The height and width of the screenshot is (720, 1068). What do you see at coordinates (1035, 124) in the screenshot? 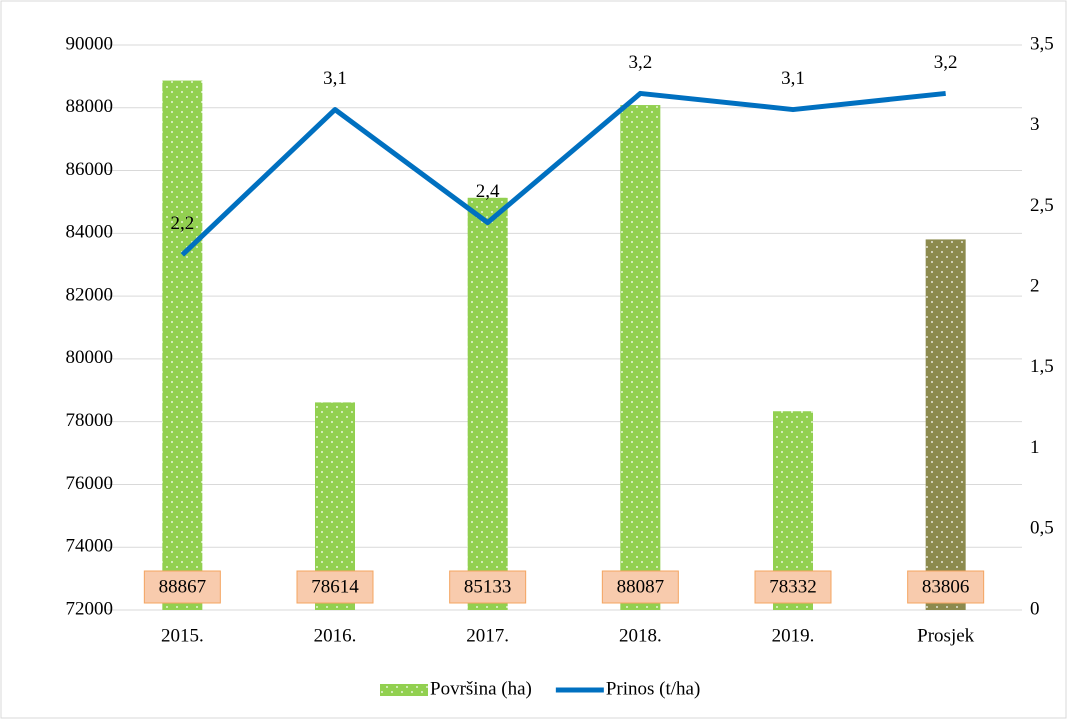
I see `y2-tick-label: 3` at bounding box center [1035, 124].